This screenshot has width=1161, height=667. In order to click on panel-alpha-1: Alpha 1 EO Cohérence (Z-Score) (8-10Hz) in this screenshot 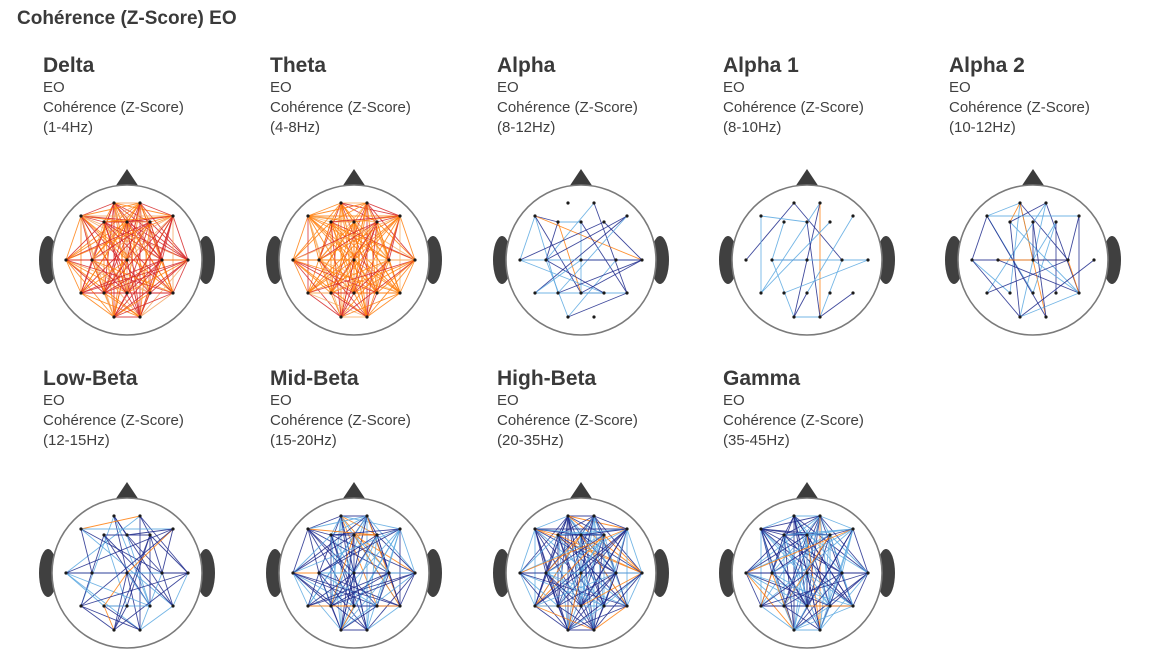, I will do `click(831, 204)`.